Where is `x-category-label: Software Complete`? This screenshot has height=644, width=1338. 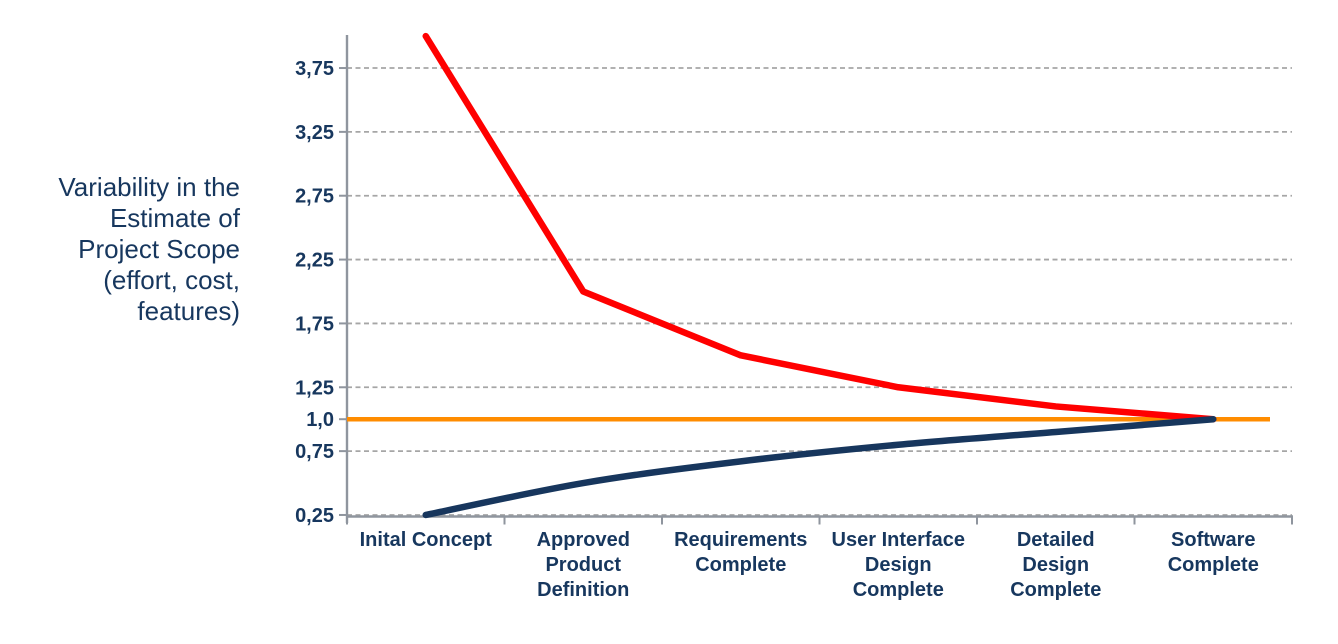 x-category-label: Software Complete is located at coordinates (1213, 552).